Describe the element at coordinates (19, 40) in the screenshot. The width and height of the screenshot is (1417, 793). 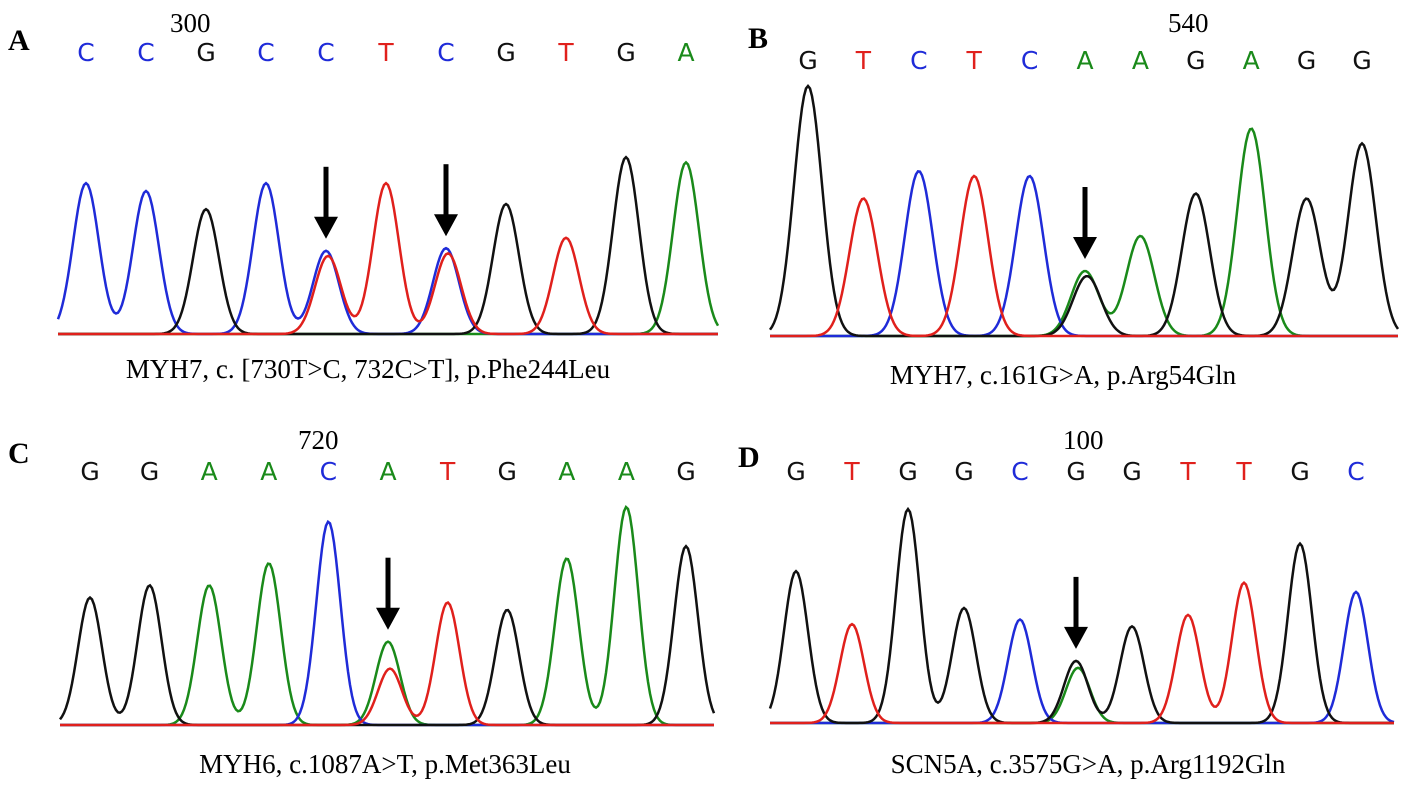
I see `panel-letter: A` at that location.